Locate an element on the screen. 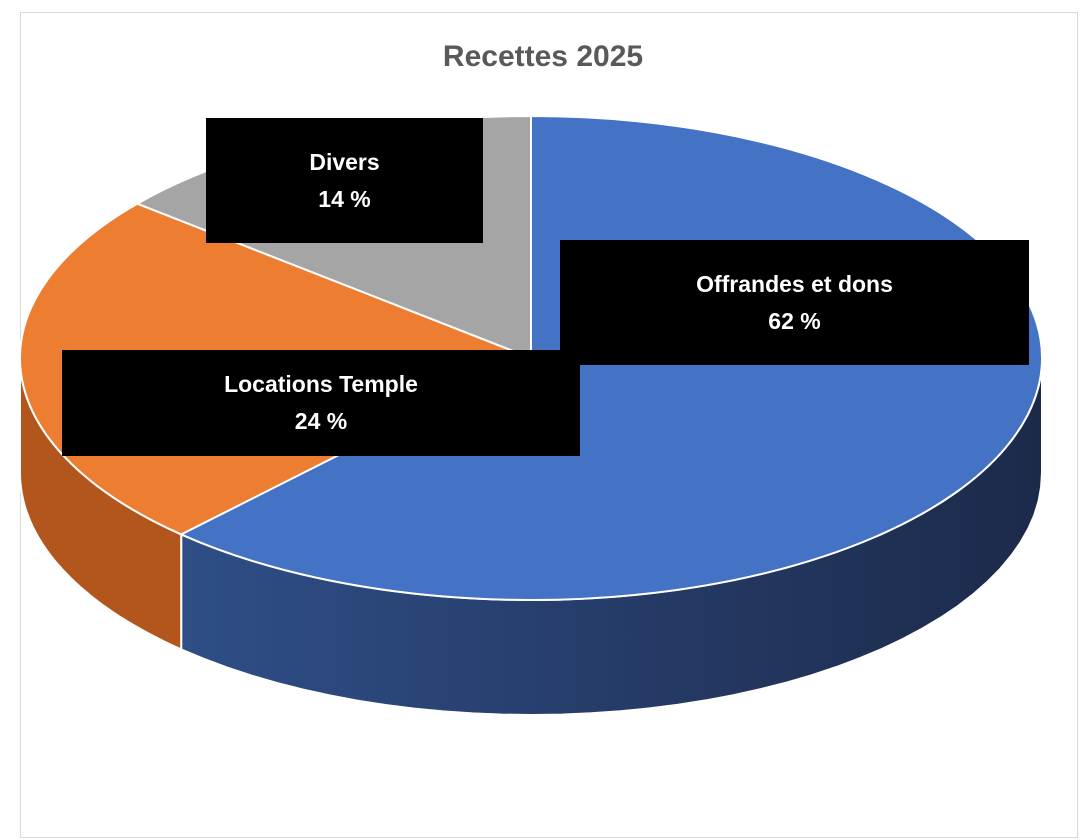 Image resolution: width=1086 pixels, height=840 pixels. label-locations: Locations Temple 24 % is located at coordinates (321, 403).